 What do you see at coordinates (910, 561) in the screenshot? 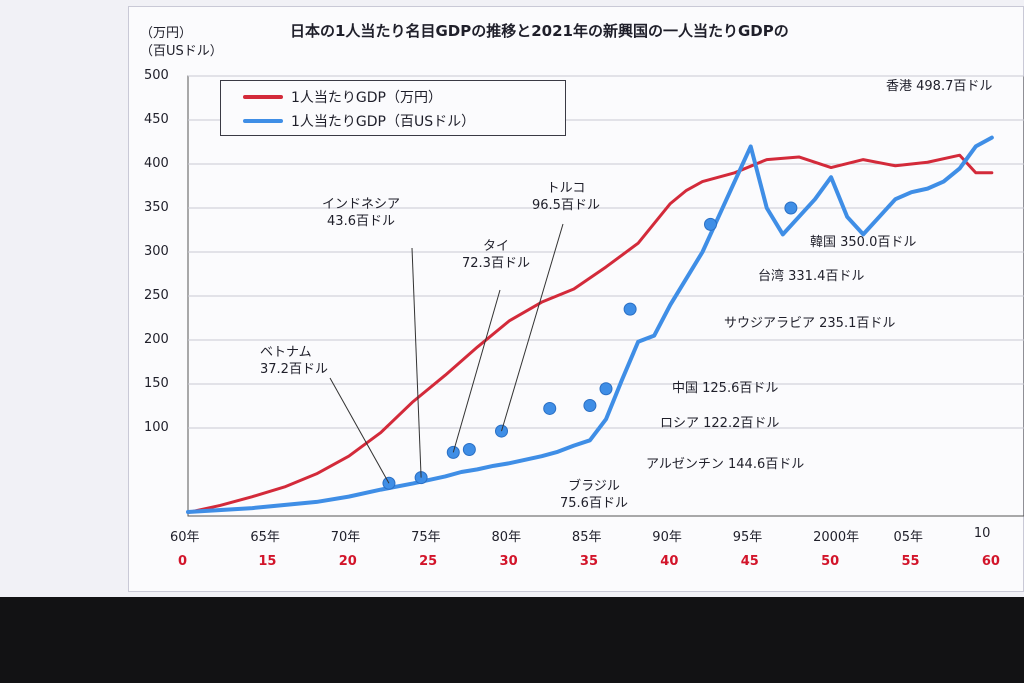
I see `x-tick-sublabel: 55` at bounding box center [910, 561].